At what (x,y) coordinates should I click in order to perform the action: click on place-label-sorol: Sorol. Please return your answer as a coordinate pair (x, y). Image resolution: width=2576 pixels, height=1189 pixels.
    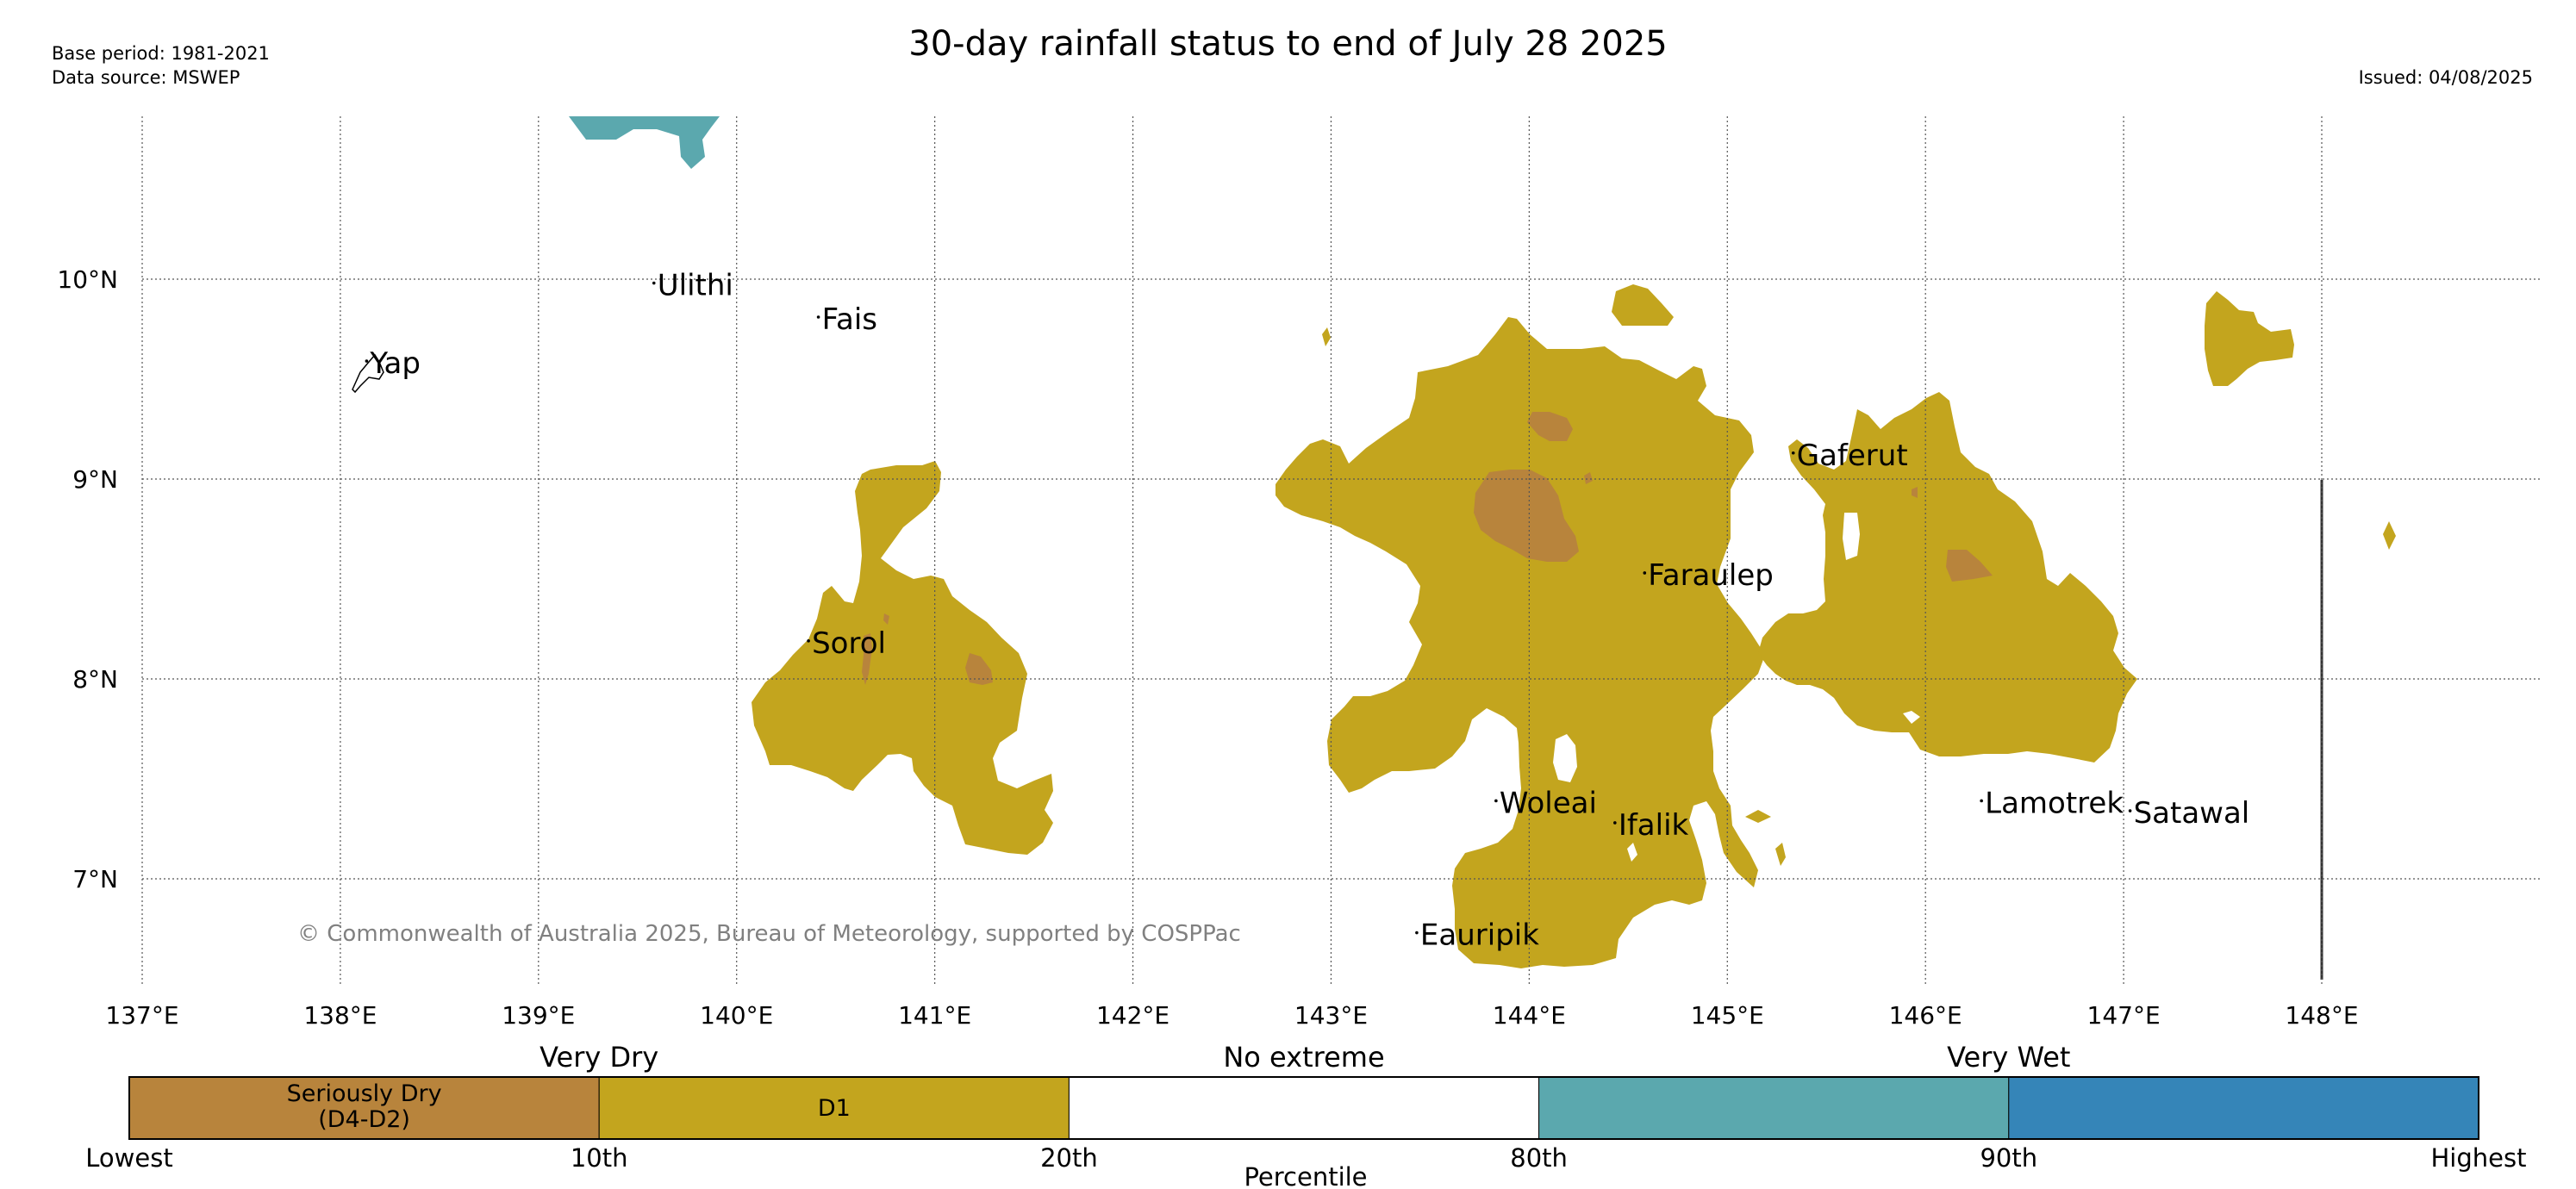
    Looking at the image, I should click on (849, 643).